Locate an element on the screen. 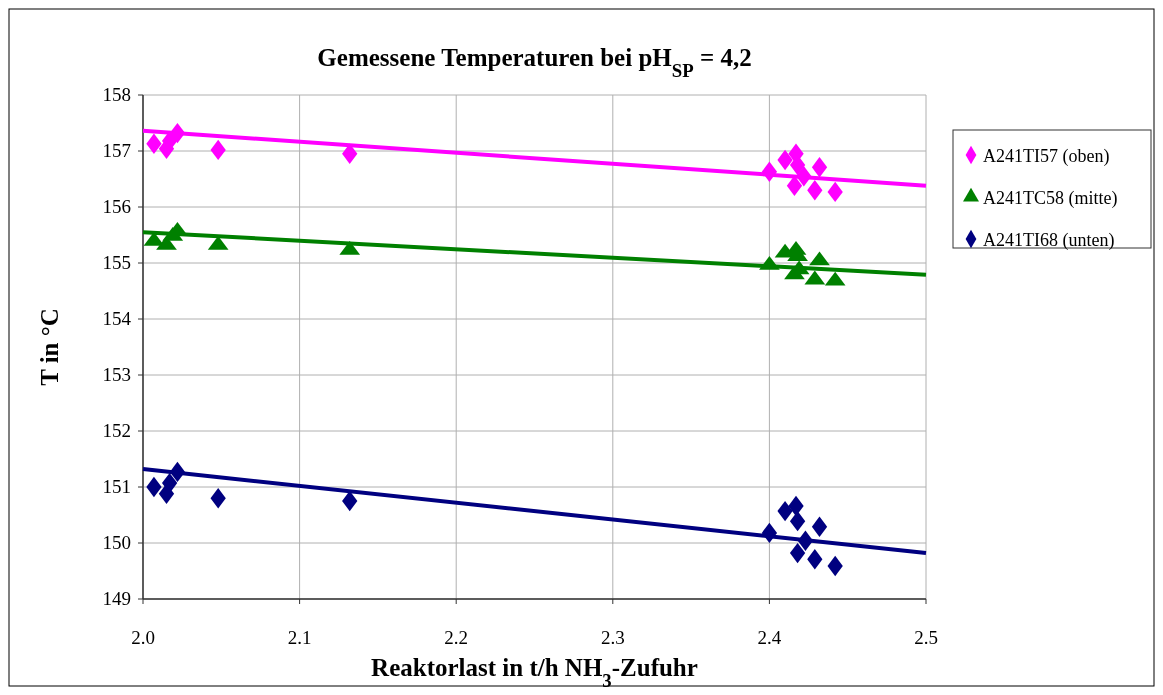  legend-label: A241TC58 (mitte) is located at coordinates (1050, 198).